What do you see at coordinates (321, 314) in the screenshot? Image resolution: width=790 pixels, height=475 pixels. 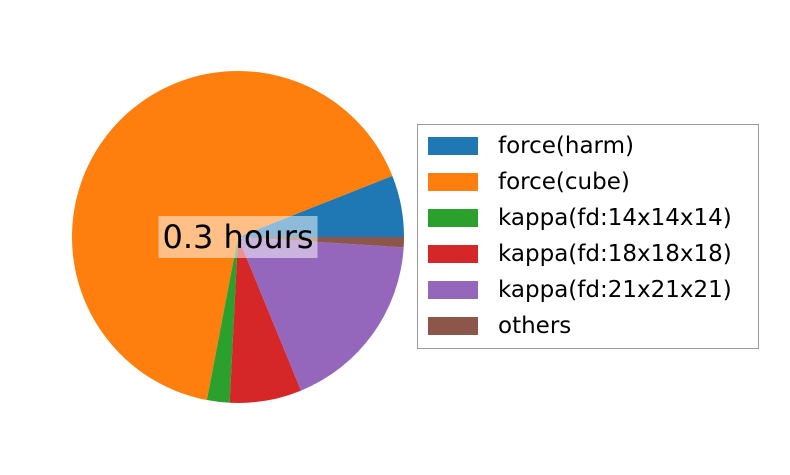 I see `pie-slice-kappa-fd-21x21x21` at bounding box center [321, 314].